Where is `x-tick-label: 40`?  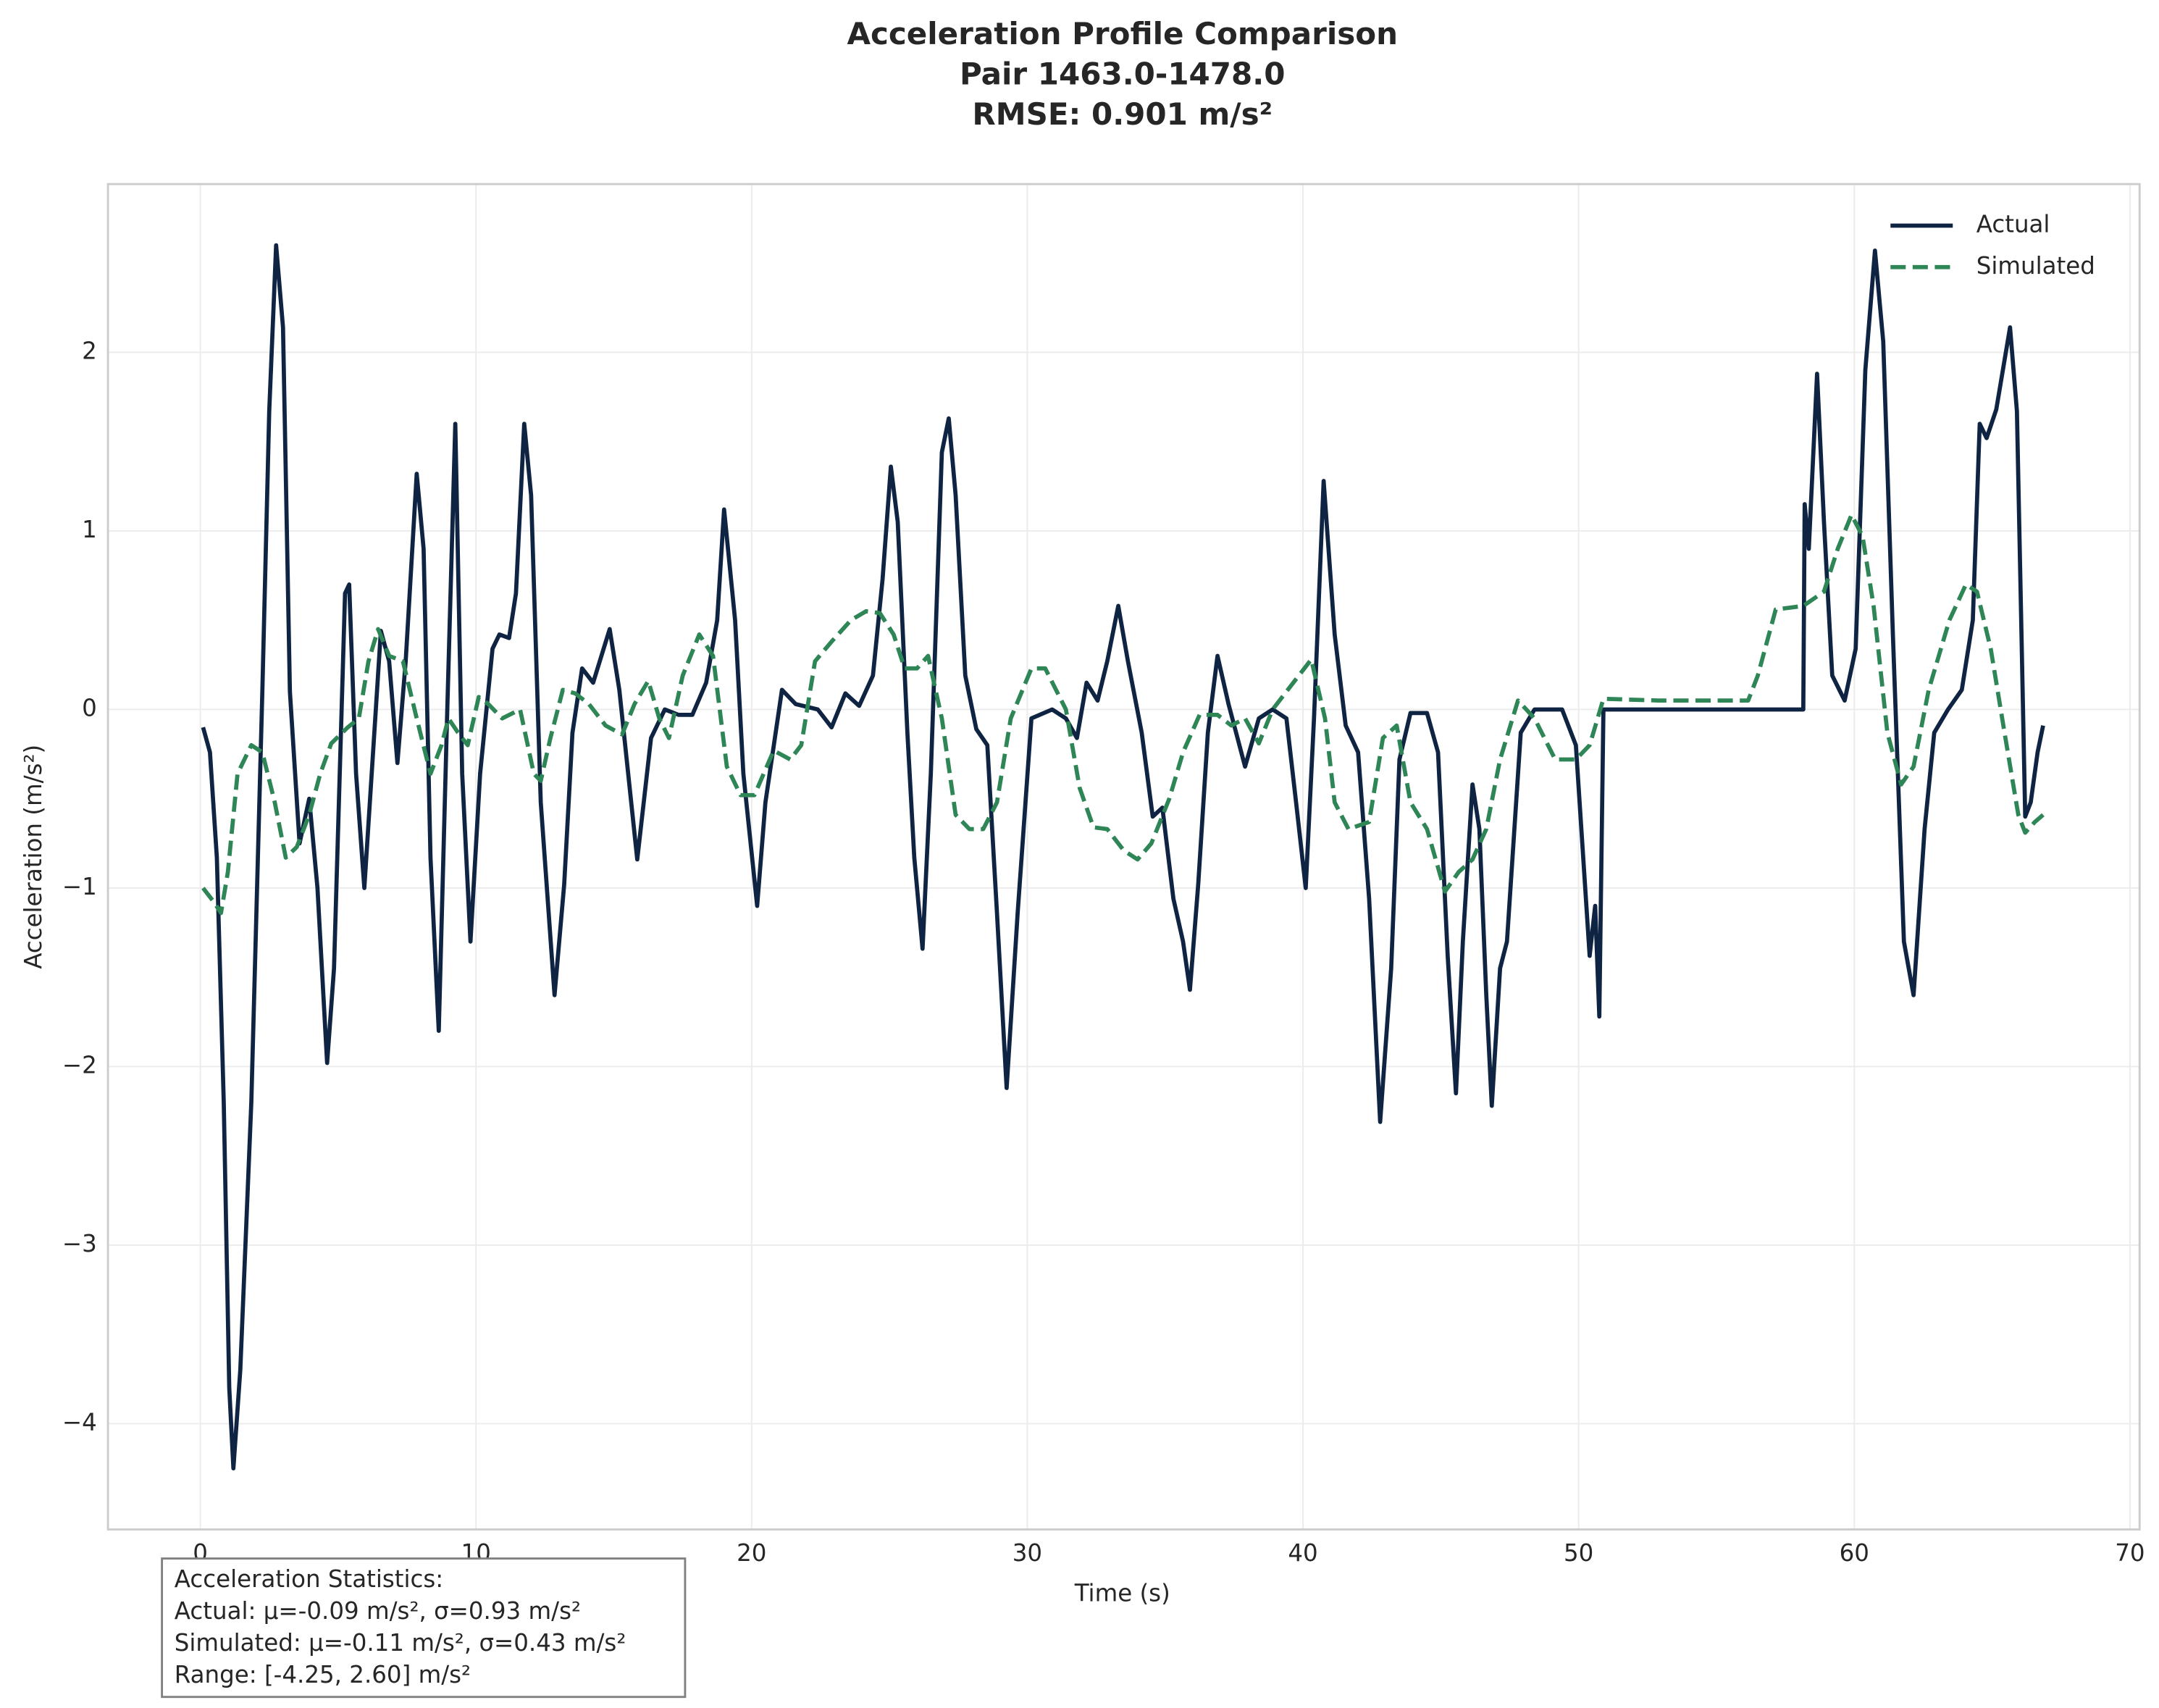
x-tick-label: 40 is located at coordinates (1302, 1553).